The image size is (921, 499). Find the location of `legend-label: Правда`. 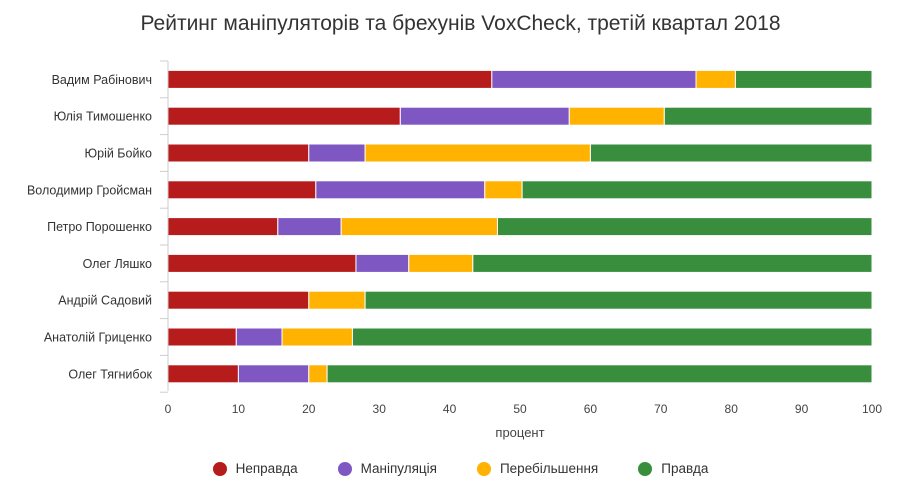

legend-label: Правда is located at coordinates (685, 468).